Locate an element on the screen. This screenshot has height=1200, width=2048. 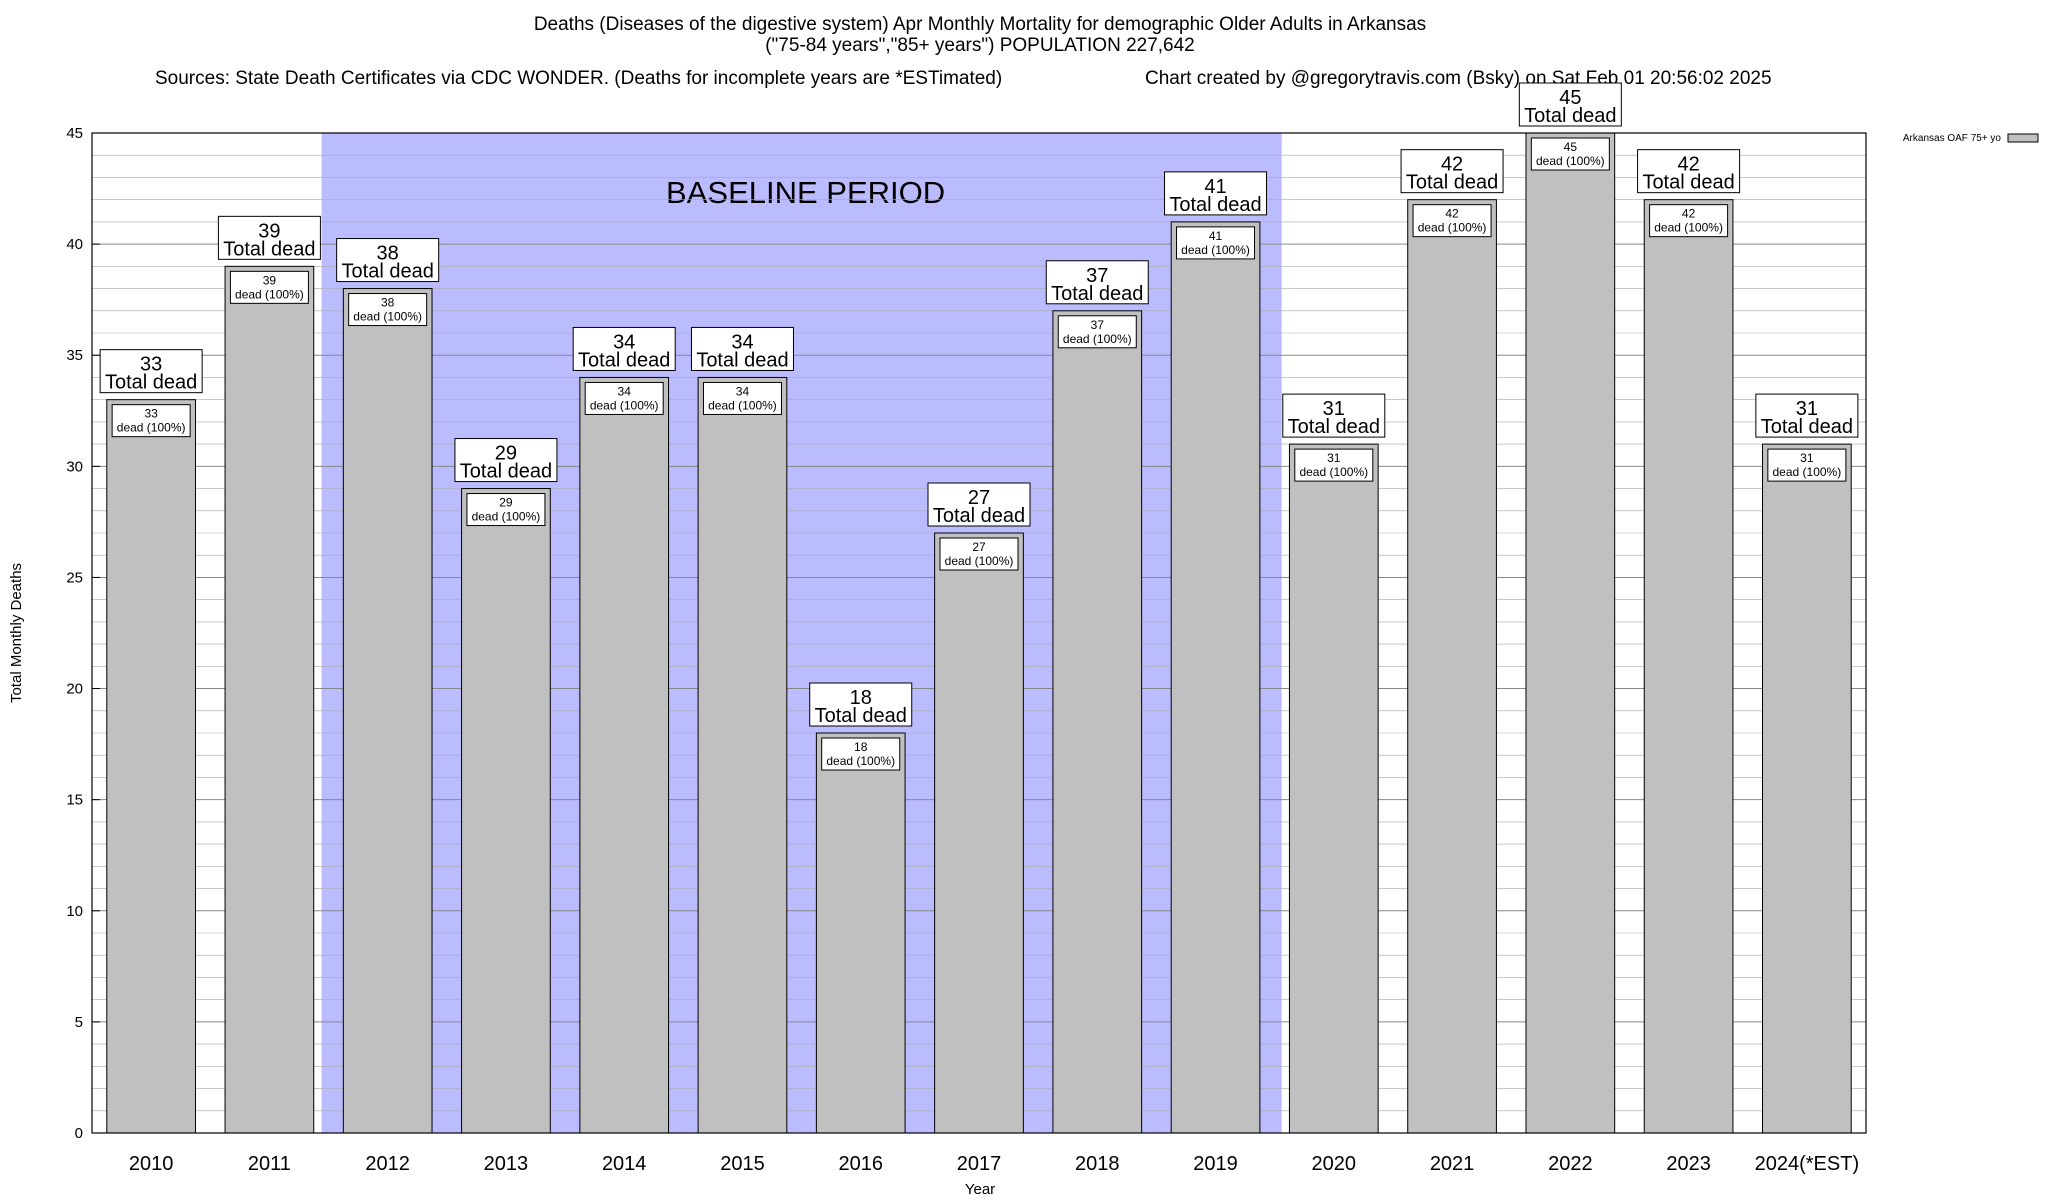
y-tick-label: 40 is located at coordinates (74, 244).